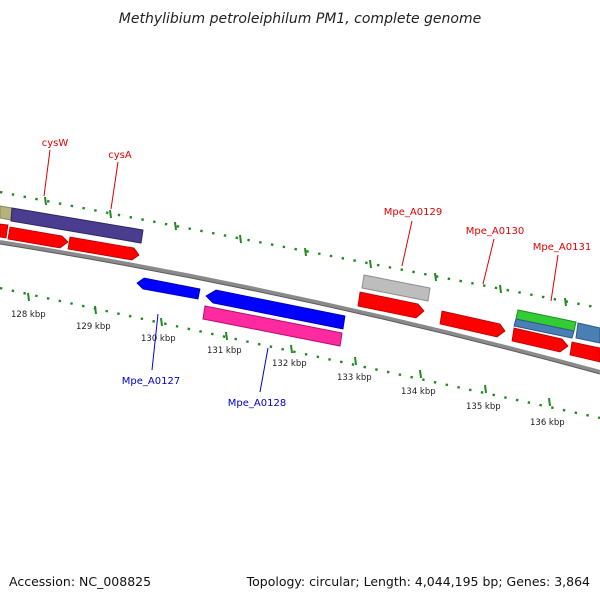  What do you see at coordinates (103, 248) in the screenshot?
I see `forward-cds-arrow-cysa` at bounding box center [103, 248].